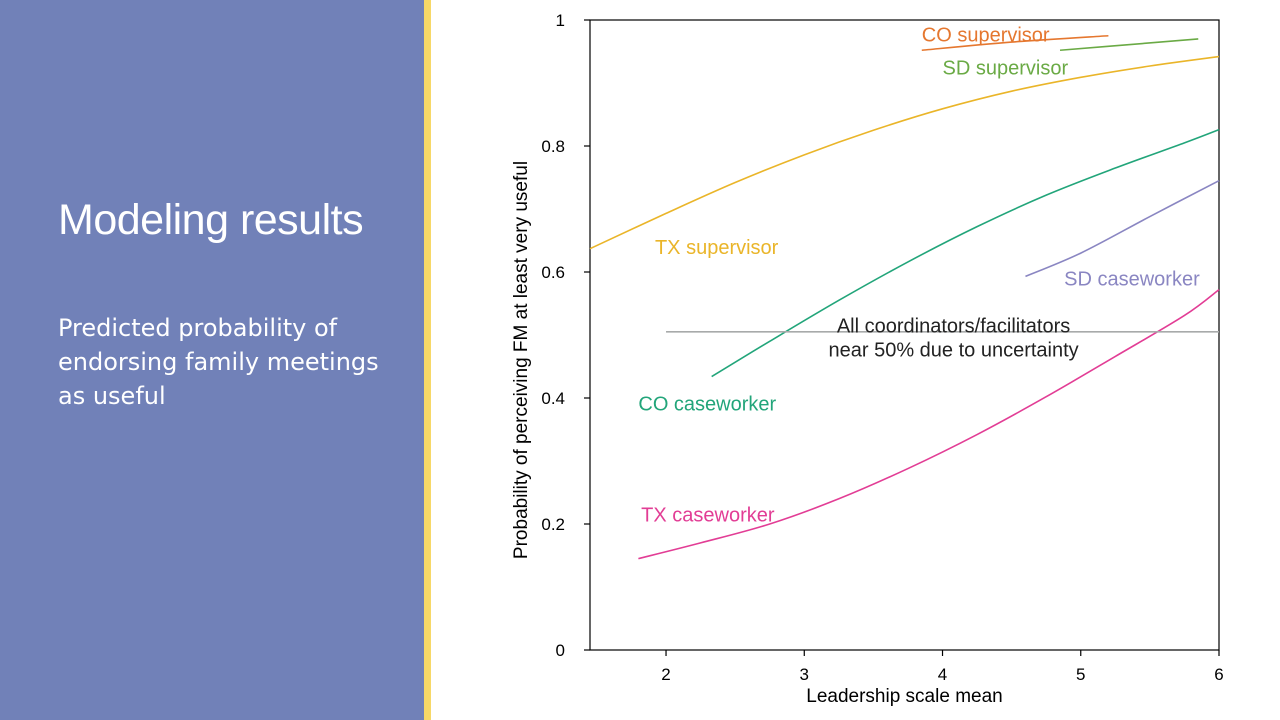 The width and height of the screenshot is (1280, 720). Describe the element at coordinates (904, 696) in the screenshot. I see `x-axis-label: Leadership scale mean` at that location.